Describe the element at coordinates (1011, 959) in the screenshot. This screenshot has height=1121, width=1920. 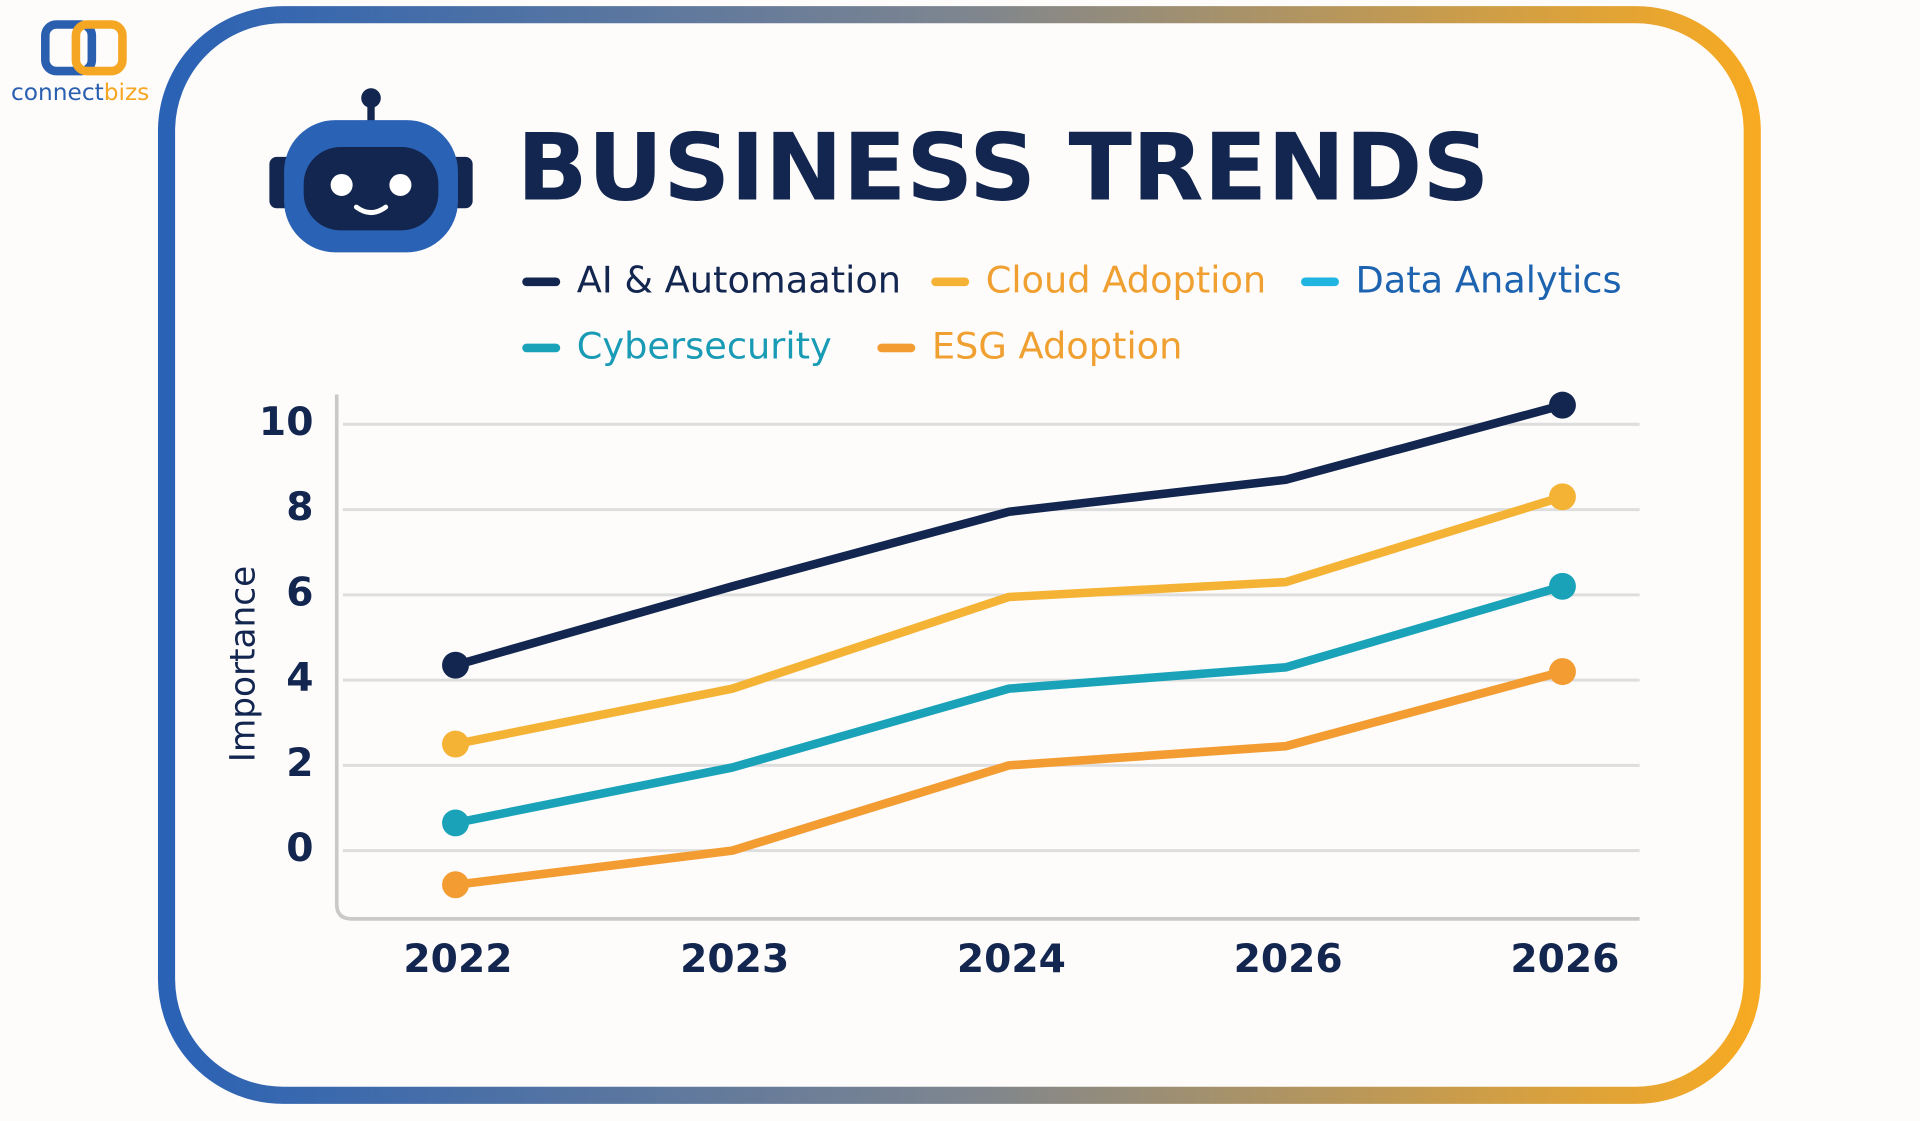
I see `x-tick-label: 2024` at that location.